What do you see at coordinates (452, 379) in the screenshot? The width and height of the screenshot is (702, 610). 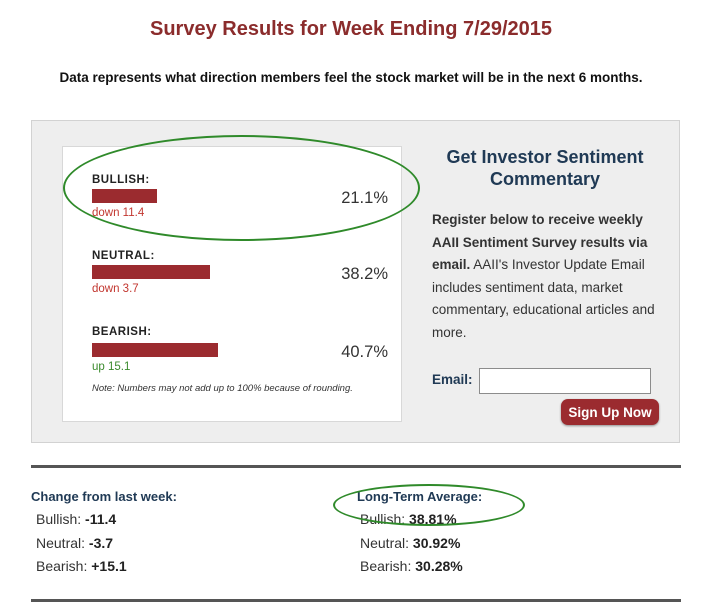 I see `email-label: Email:` at bounding box center [452, 379].